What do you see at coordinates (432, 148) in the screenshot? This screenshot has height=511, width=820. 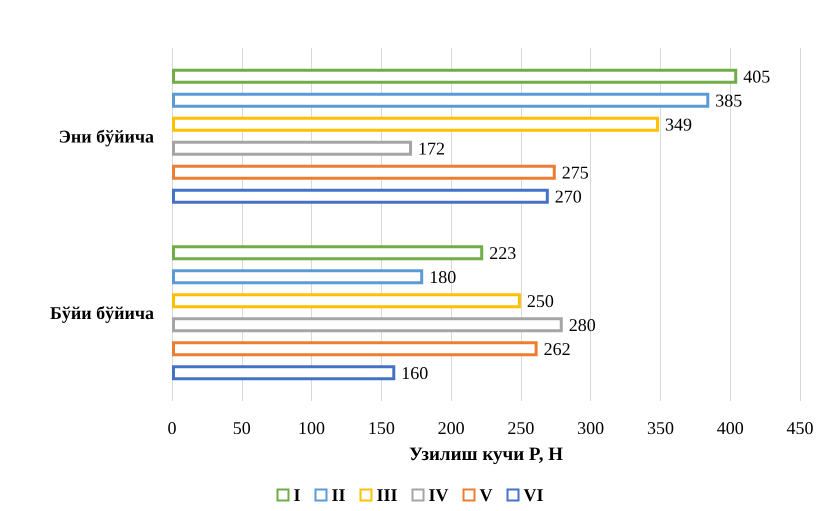 I see `data-label: 172` at bounding box center [432, 148].